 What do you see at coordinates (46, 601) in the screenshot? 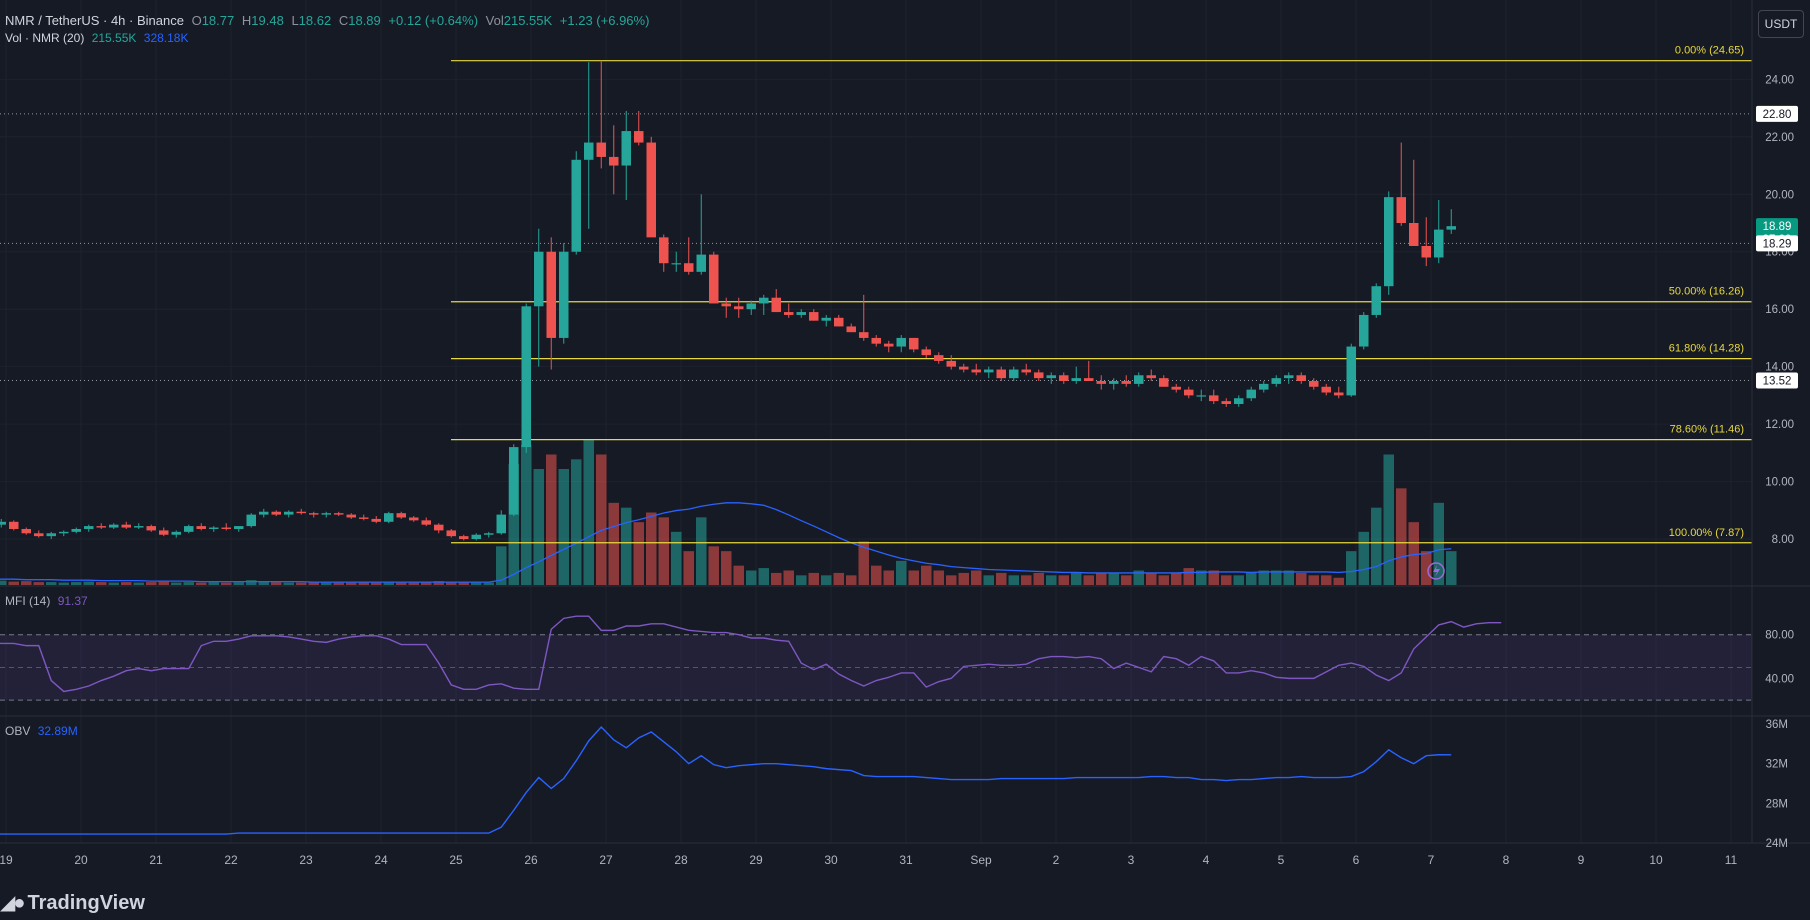
I see `mfi-legend: MFI (14) 91.37` at bounding box center [46, 601].